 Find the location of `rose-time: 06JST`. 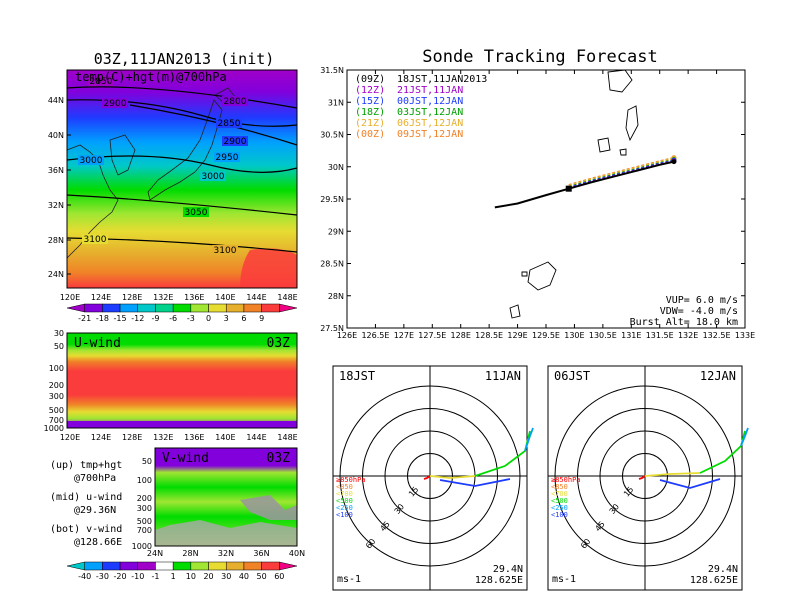

rose-time: 06JST is located at coordinates (572, 376).